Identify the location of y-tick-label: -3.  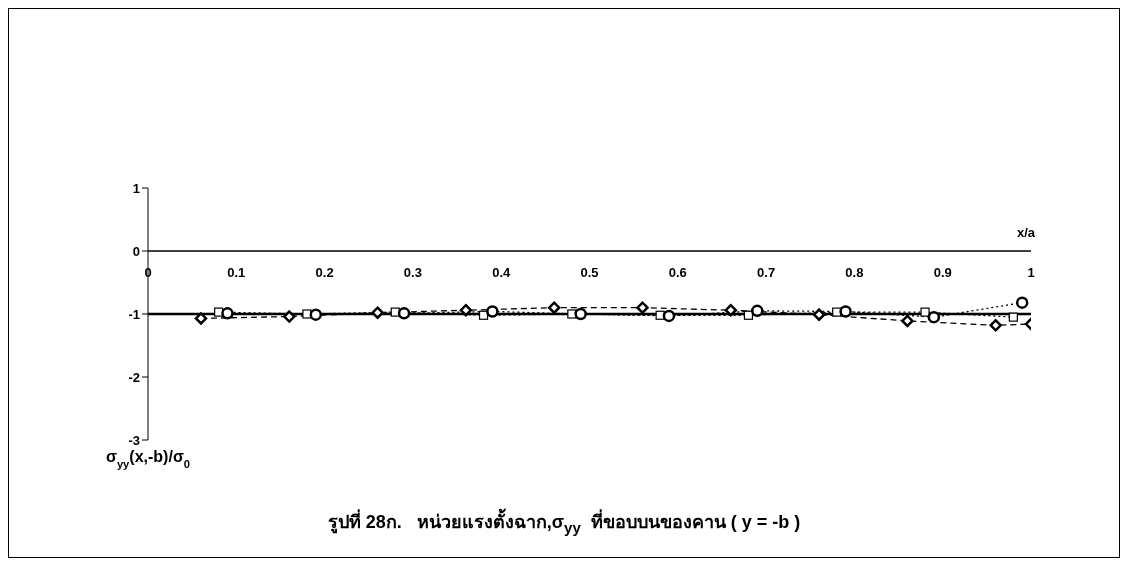
(134, 440).